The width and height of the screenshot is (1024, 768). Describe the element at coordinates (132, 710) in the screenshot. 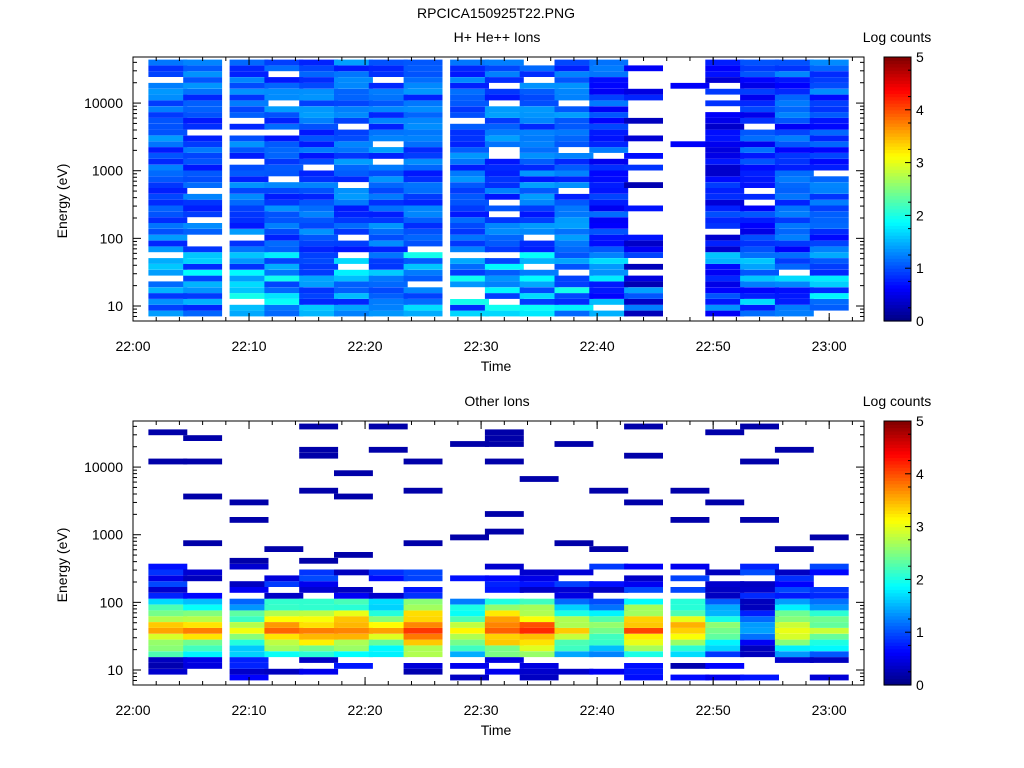

I see `x-tick-label: 22:00` at that location.